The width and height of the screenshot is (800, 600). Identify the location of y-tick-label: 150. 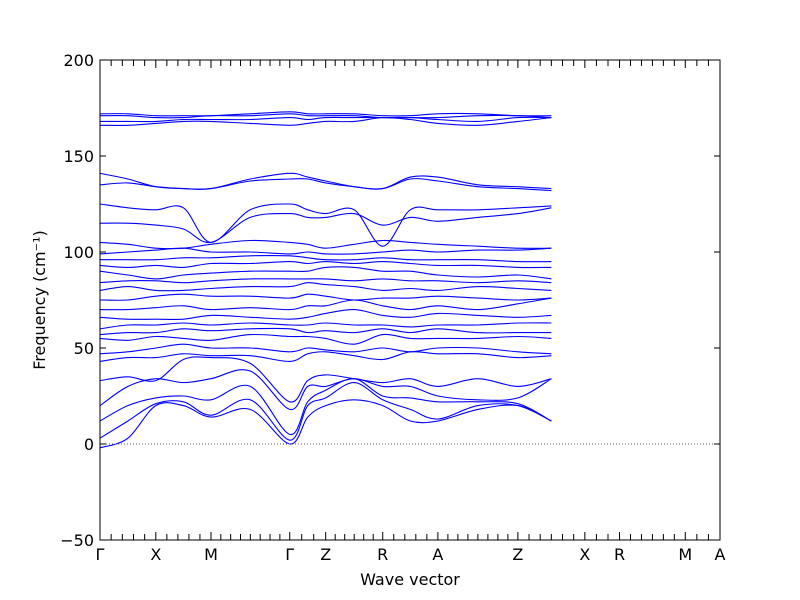
(78, 156).